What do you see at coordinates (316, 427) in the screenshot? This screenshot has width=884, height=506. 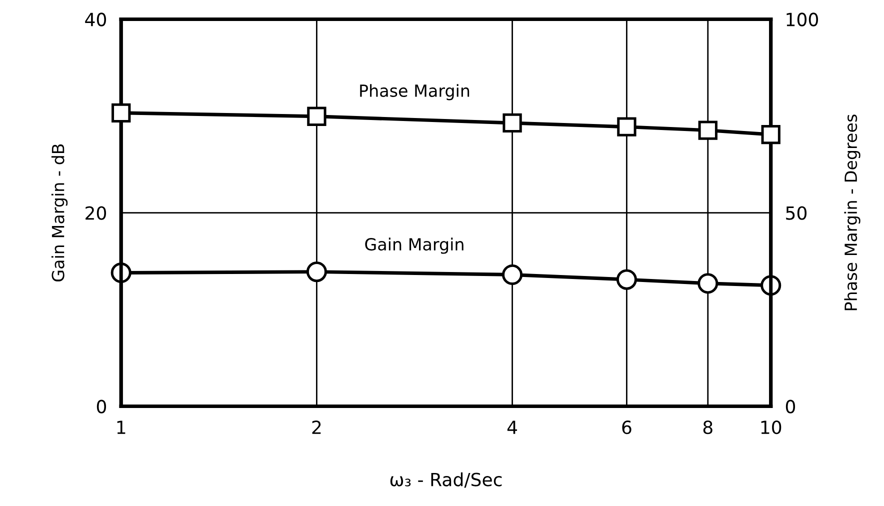 I see `x-tick-label: 2` at bounding box center [316, 427].